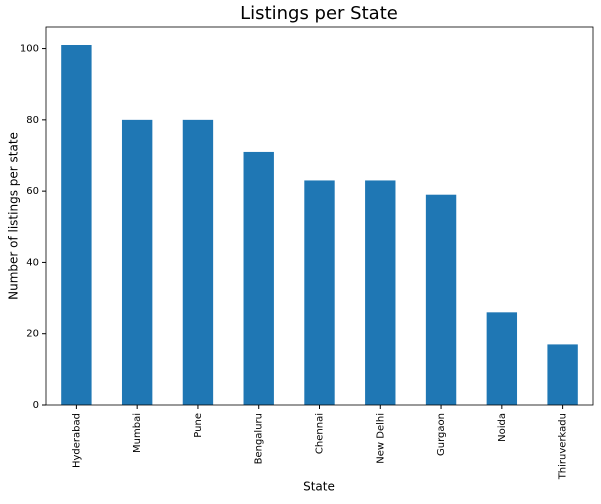 The width and height of the screenshot is (601, 504). What do you see at coordinates (319, 13) in the screenshot?
I see `chart-title: Listings per State` at bounding box center [319, 13].